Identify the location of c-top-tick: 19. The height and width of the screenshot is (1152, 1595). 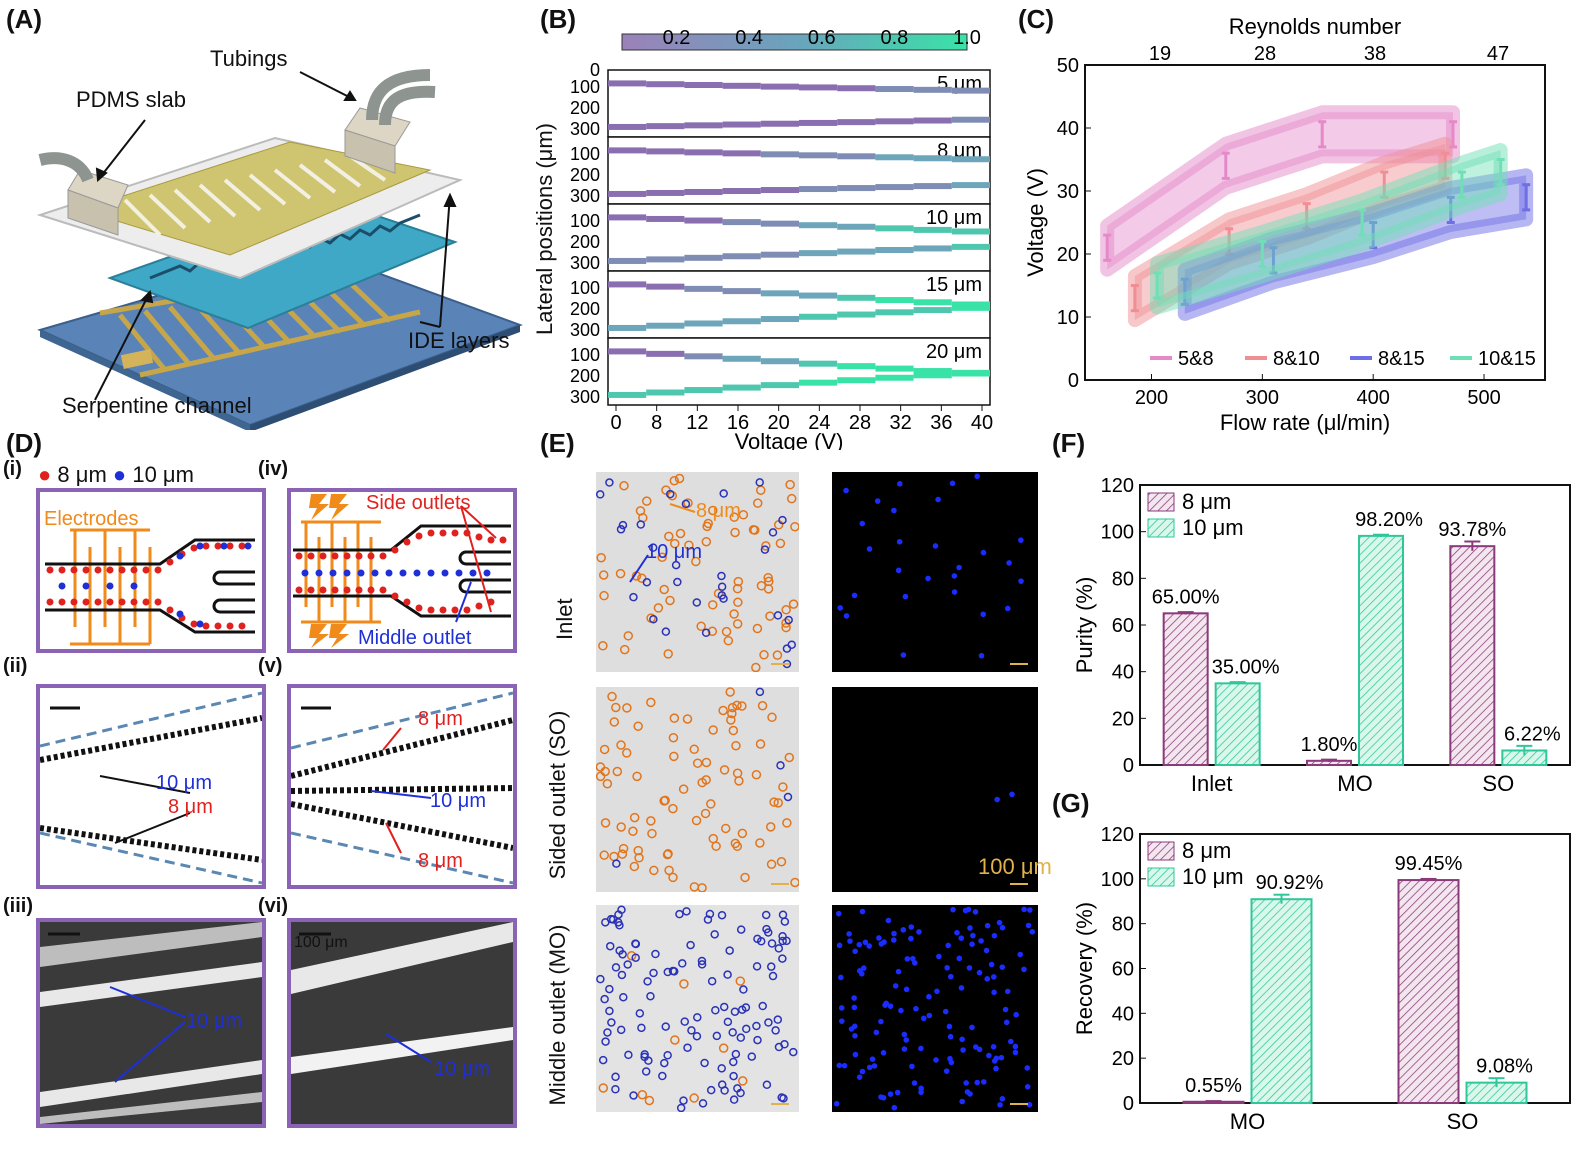
(1160, 54).